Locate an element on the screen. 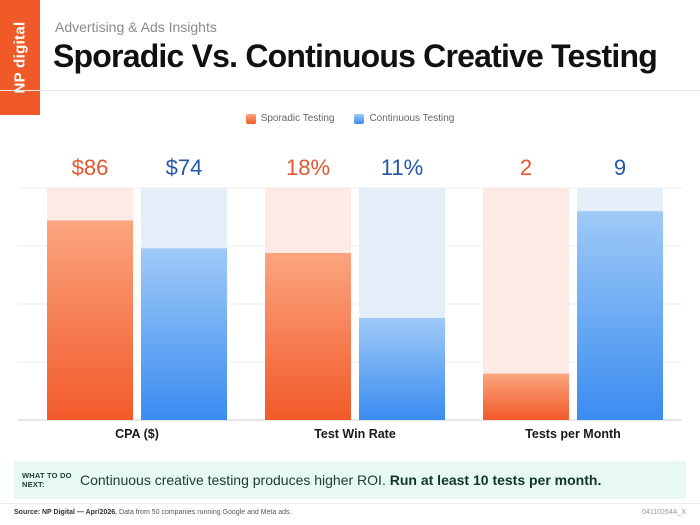 This screenshot has width=700, height=525. legend-swatch-sporadic is located at coordinates (250, 118).